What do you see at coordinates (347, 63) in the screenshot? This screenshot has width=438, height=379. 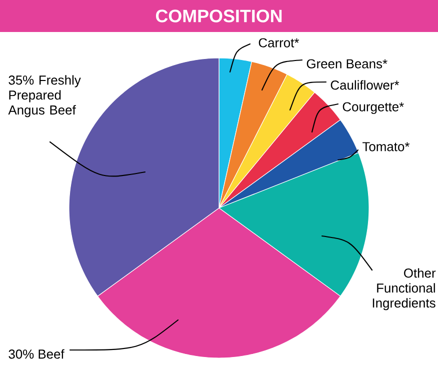 I see `slice-label: Green Beans*` at bounding box center [347, 63].